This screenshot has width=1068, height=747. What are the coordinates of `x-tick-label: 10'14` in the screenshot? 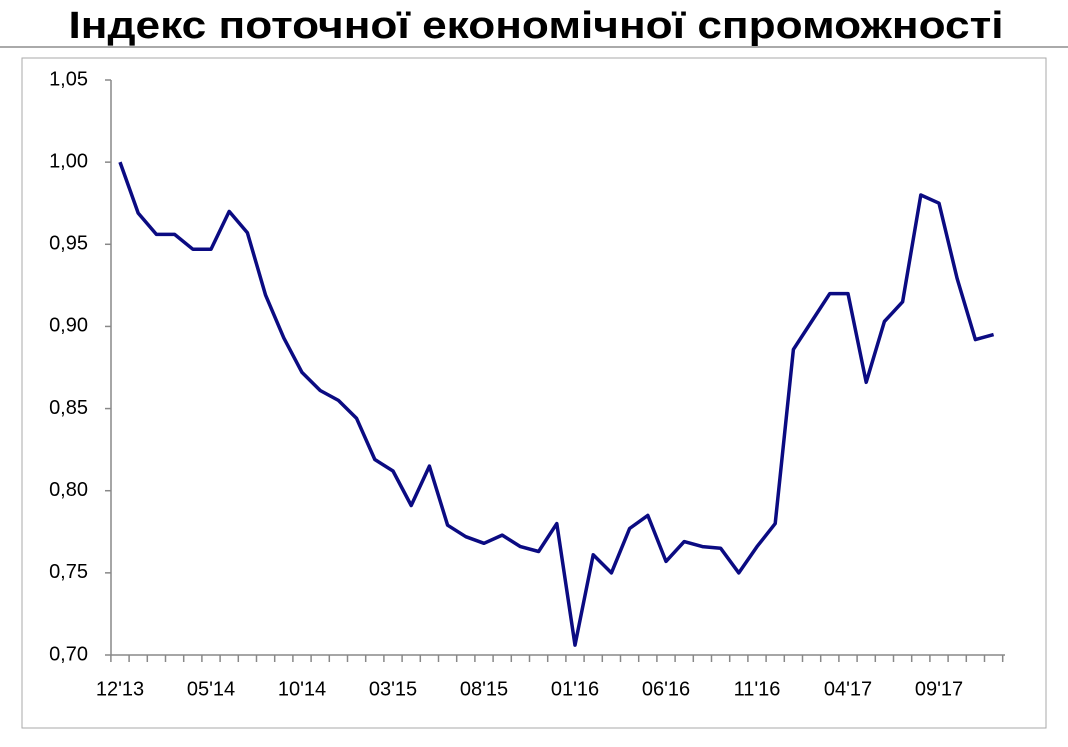 It's located at (302, 689).